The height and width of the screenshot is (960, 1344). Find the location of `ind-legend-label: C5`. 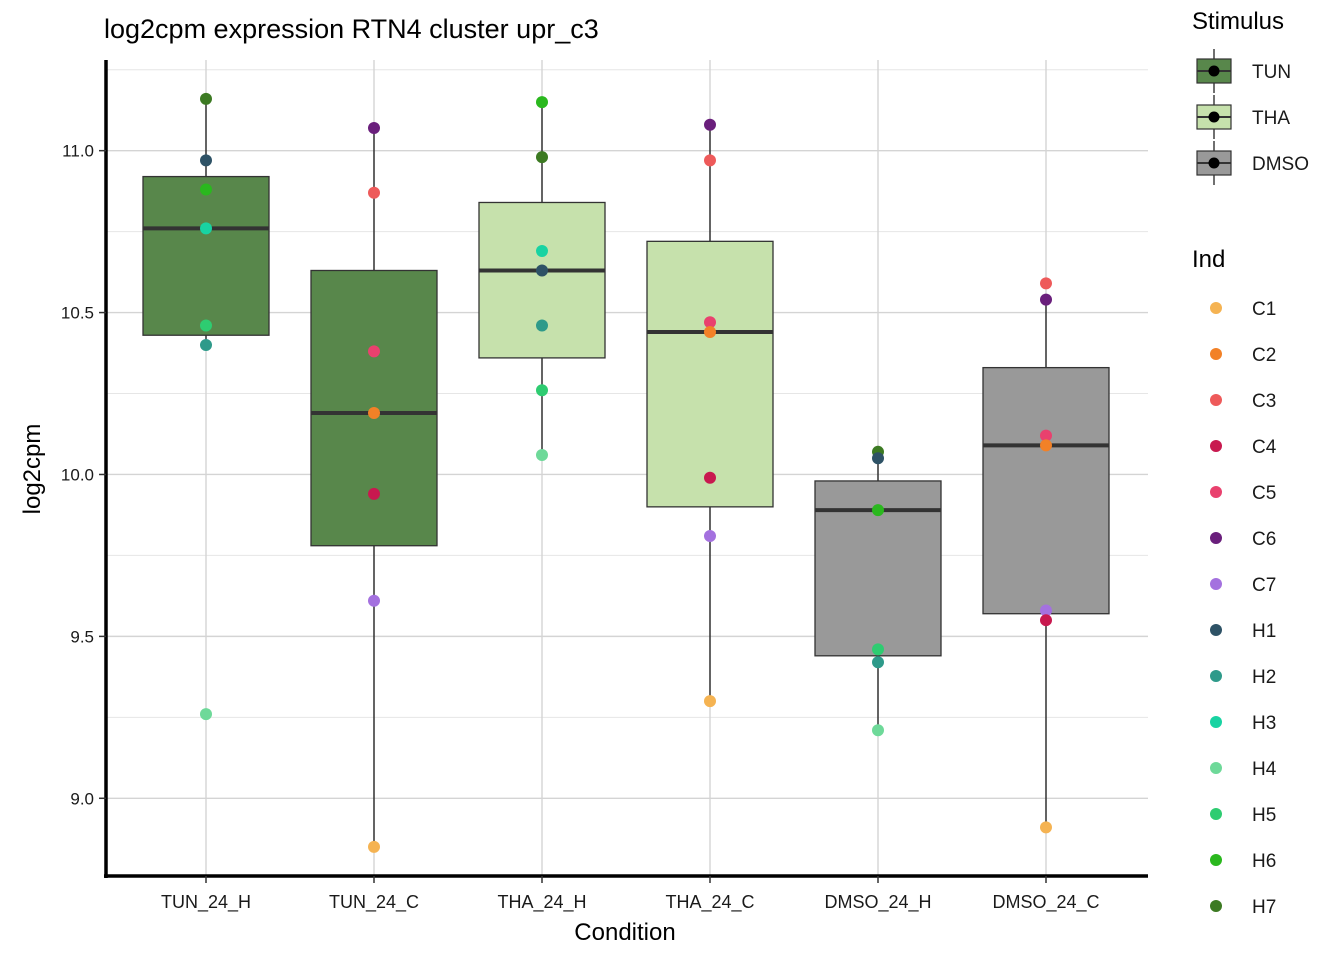

ind-legend-label: C5 is located at coordinates (1264, 493).